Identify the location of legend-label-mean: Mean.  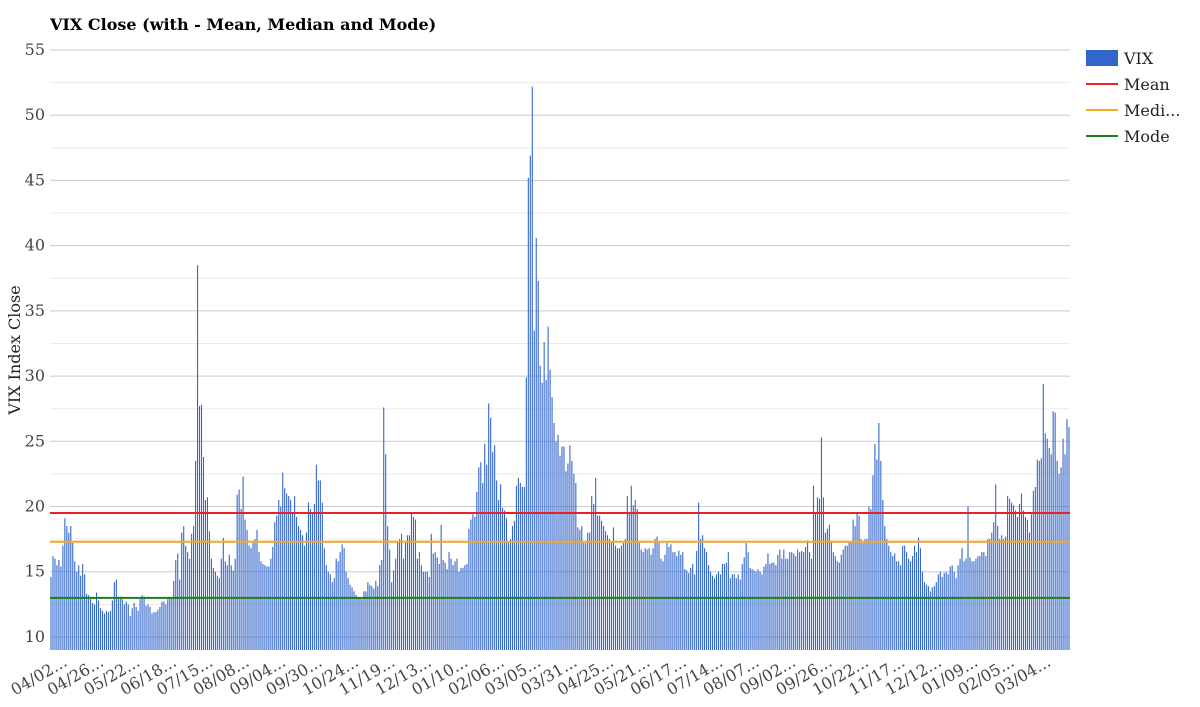
(1147, 84).